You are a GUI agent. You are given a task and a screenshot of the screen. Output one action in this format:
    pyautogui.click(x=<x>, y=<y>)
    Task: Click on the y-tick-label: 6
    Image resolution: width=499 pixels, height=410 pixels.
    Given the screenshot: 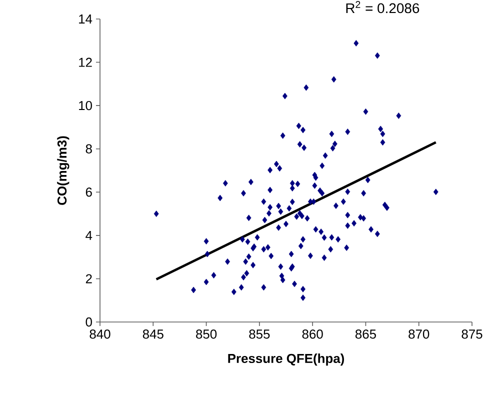 What is the action you would take?
    pyautogui.click(x=89, y=192)
    